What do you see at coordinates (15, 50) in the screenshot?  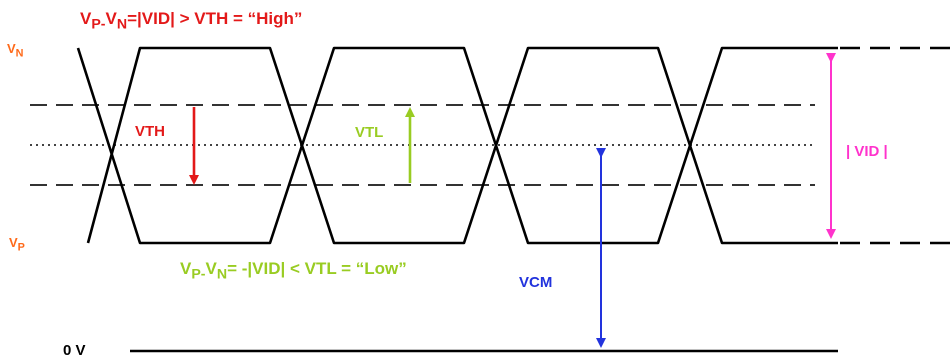 I see `vn-level-label: VN` at bounding box center [15, 50].